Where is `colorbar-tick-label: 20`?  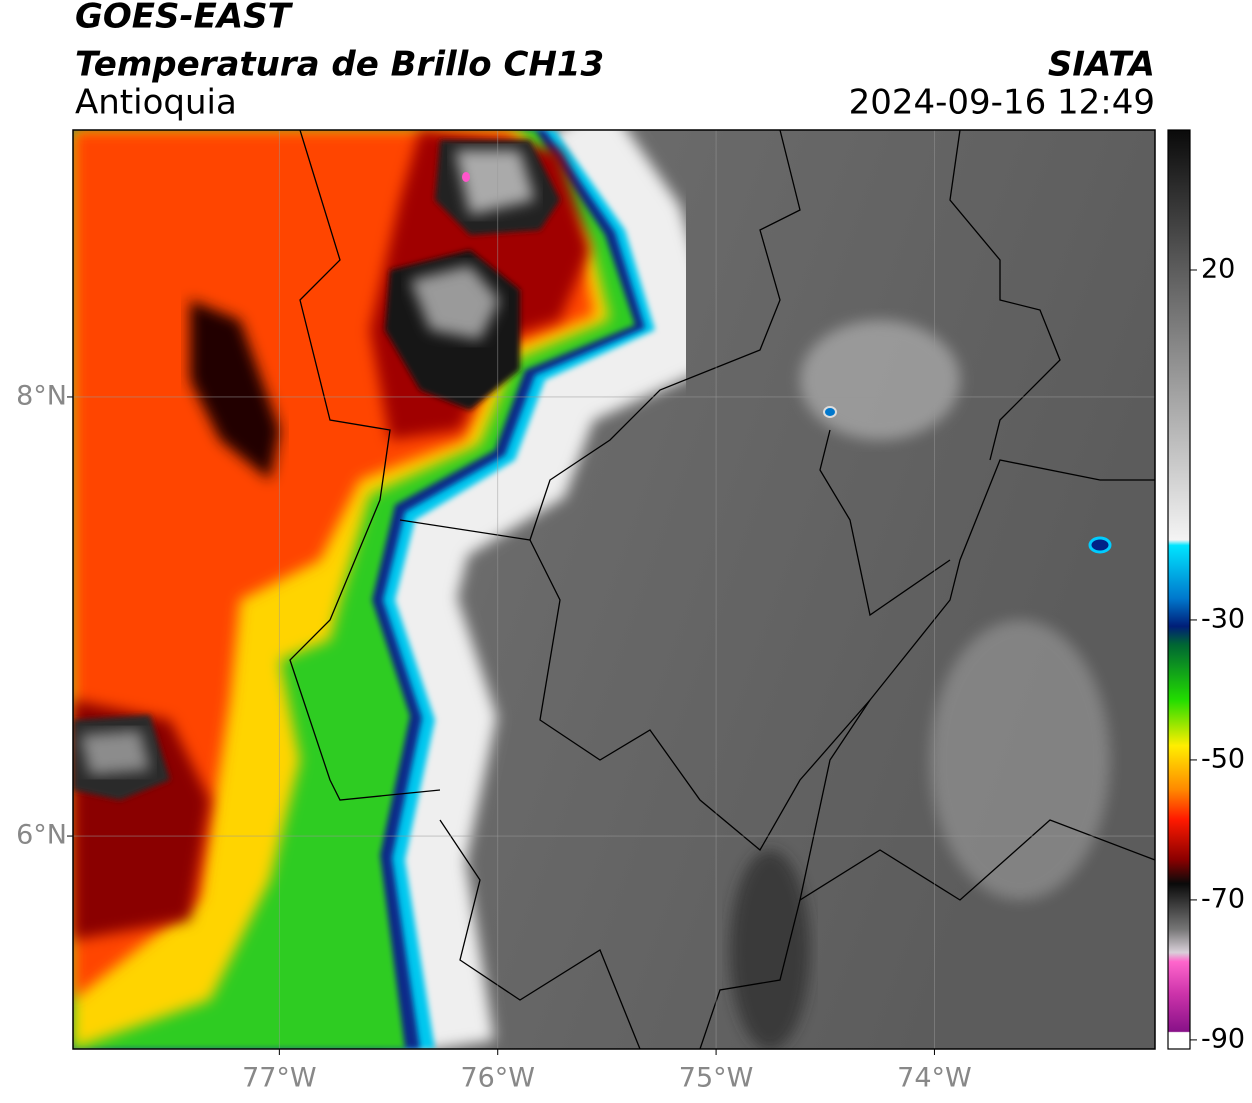
colorbar-tick-label: 20 is located at coordinates (1218, 268).